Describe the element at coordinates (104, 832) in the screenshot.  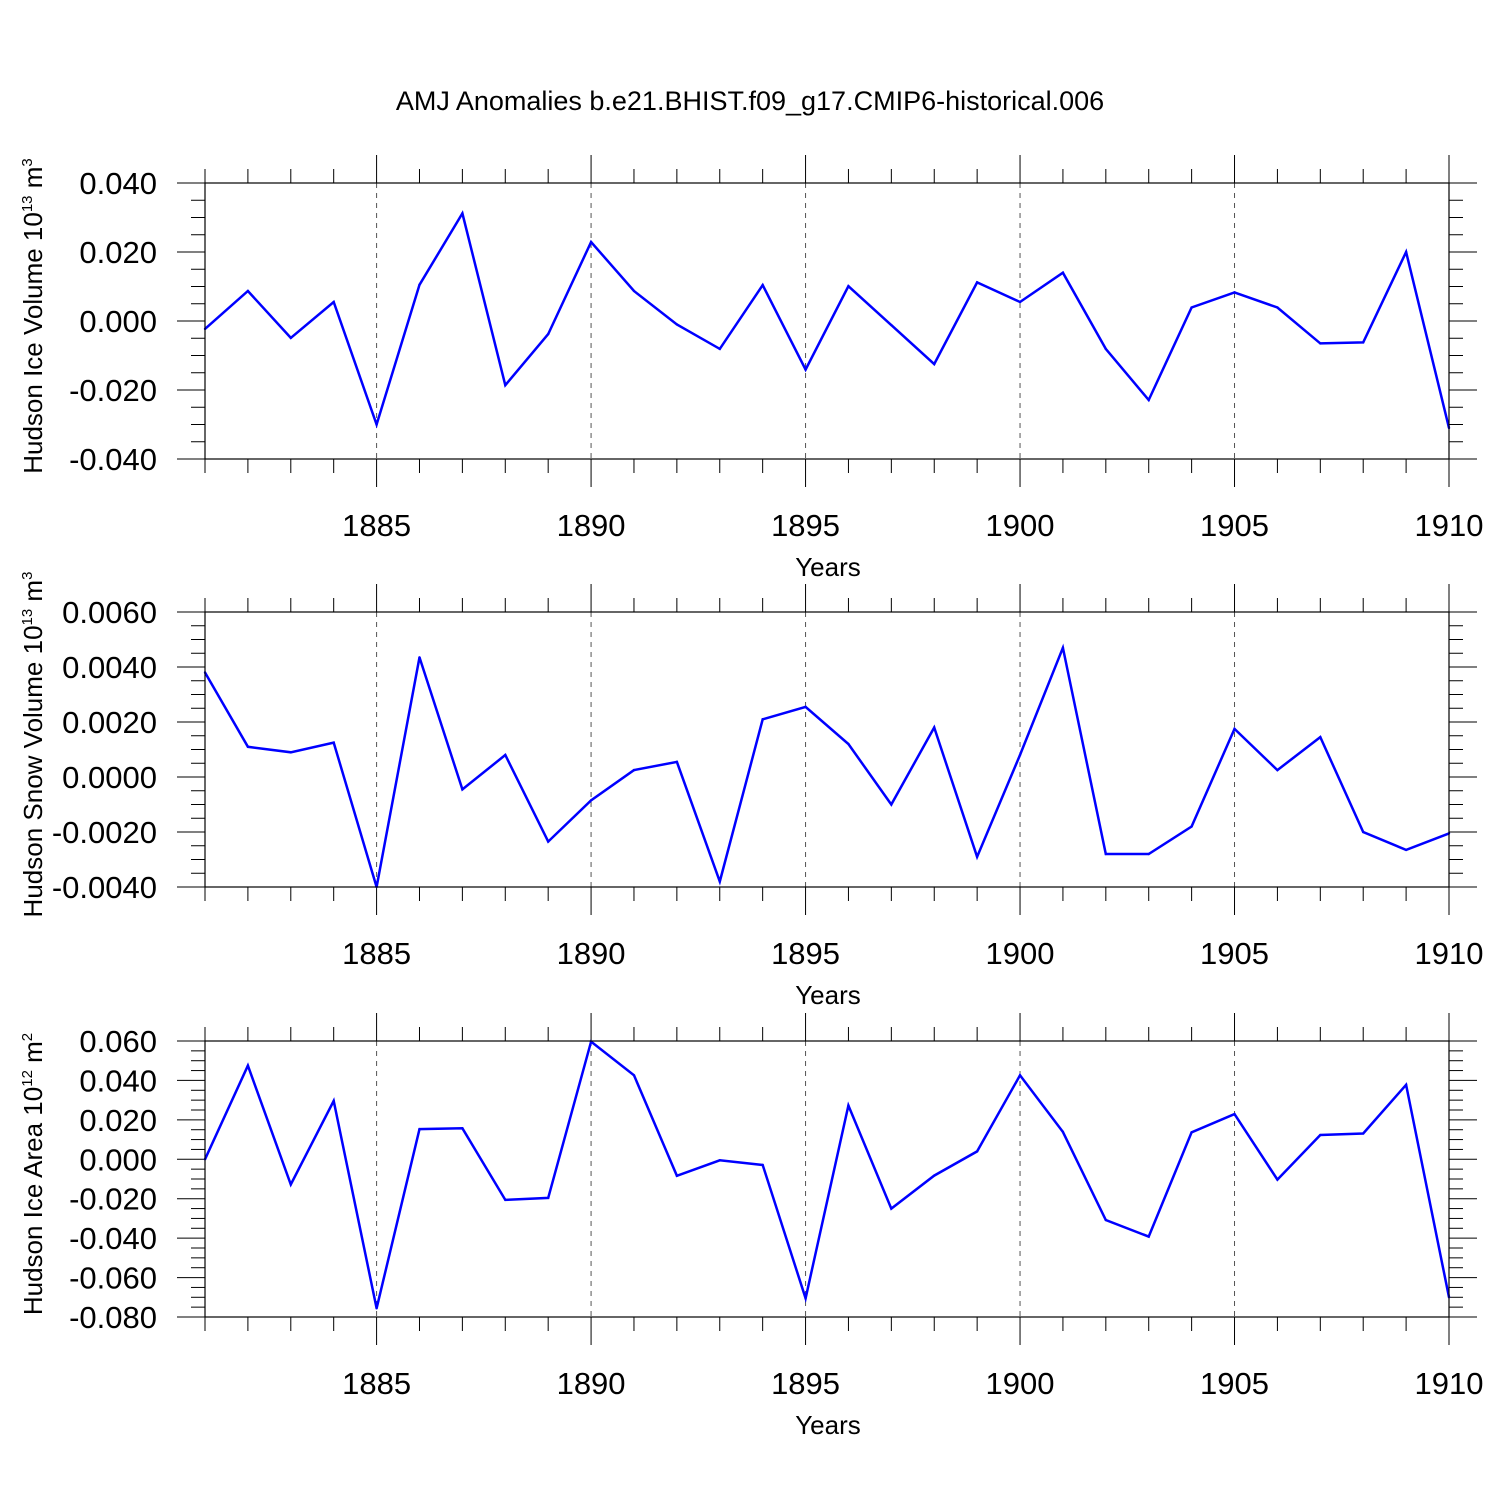
I see `y-tick-label: -0.0020` at that location.